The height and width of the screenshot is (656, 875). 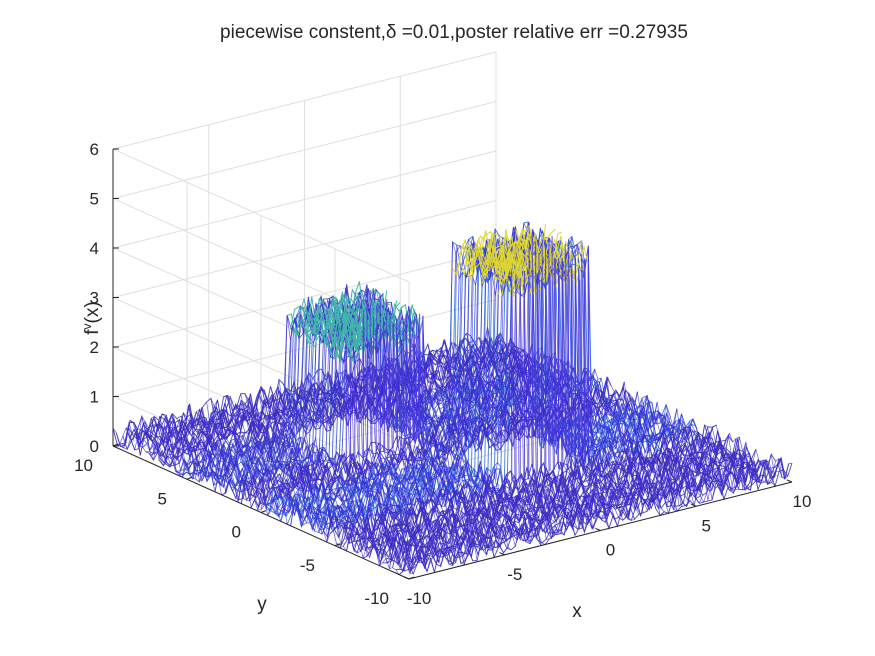 What do you see at coordinates (162, 498) in the screenshot?
I see `y-tick-label: 5` at bounding box center [162, 498].